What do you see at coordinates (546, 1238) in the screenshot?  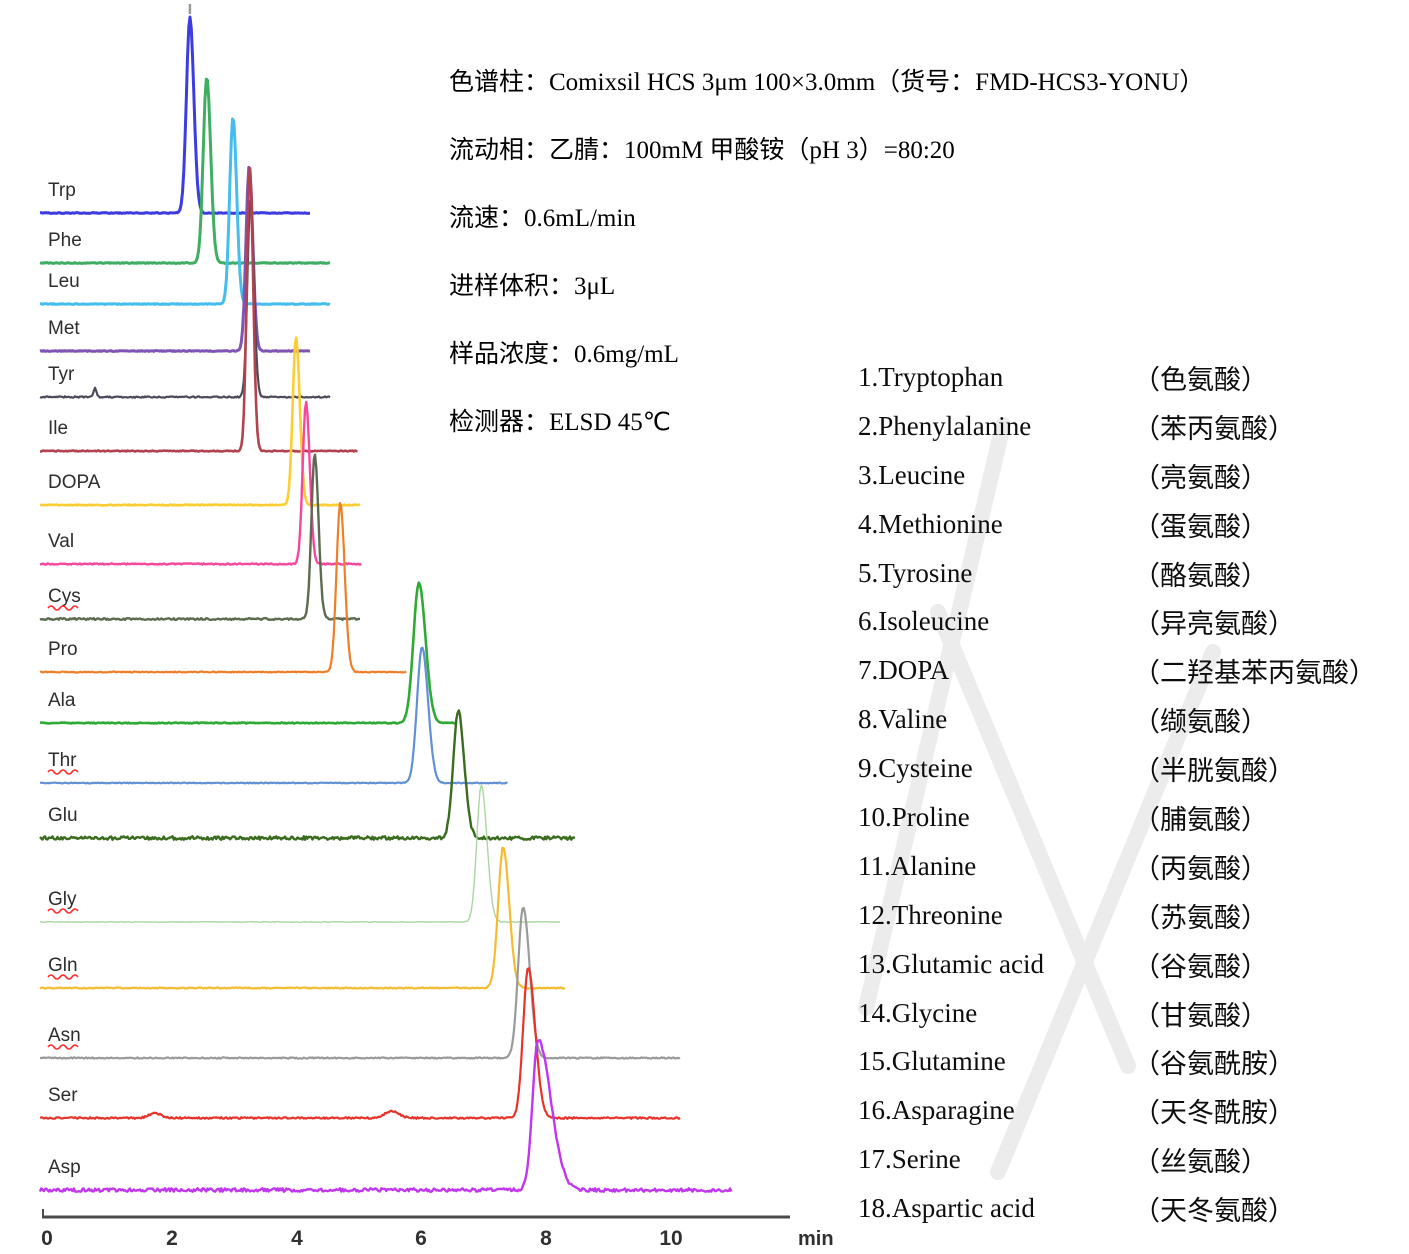 I see `x-tick-label: 8` at bounding box center [546, 1238].